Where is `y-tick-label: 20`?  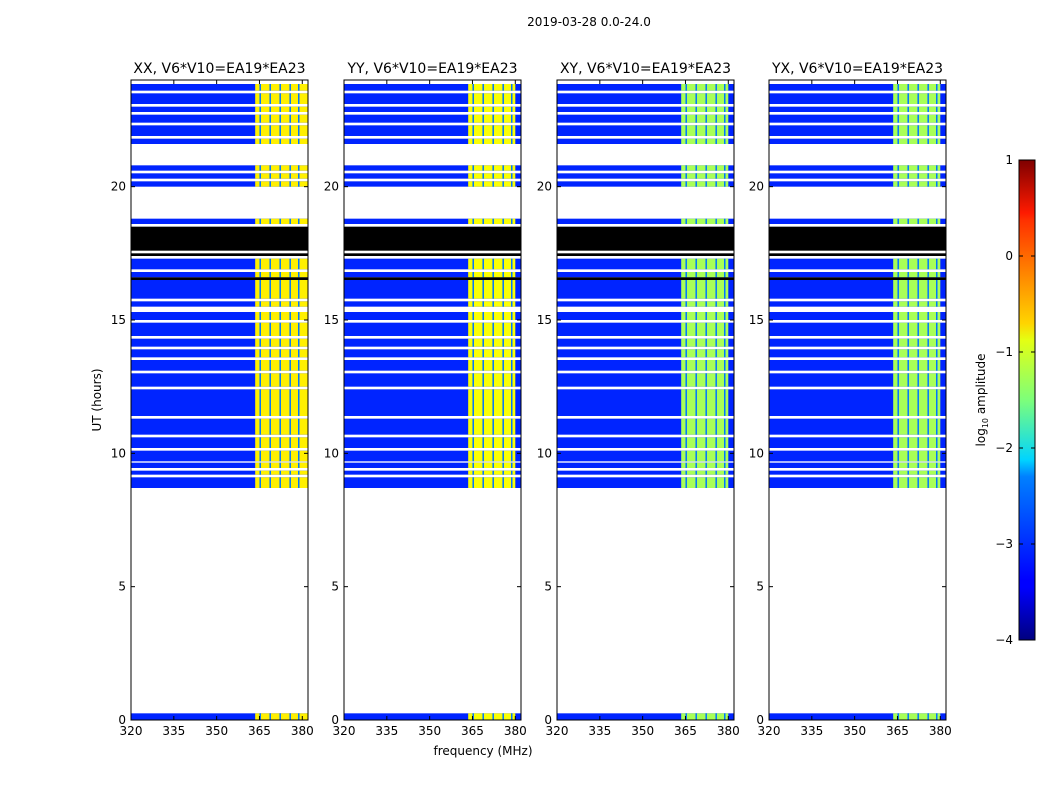
y-tick-label: 20 is located at coordinates (118, 187).